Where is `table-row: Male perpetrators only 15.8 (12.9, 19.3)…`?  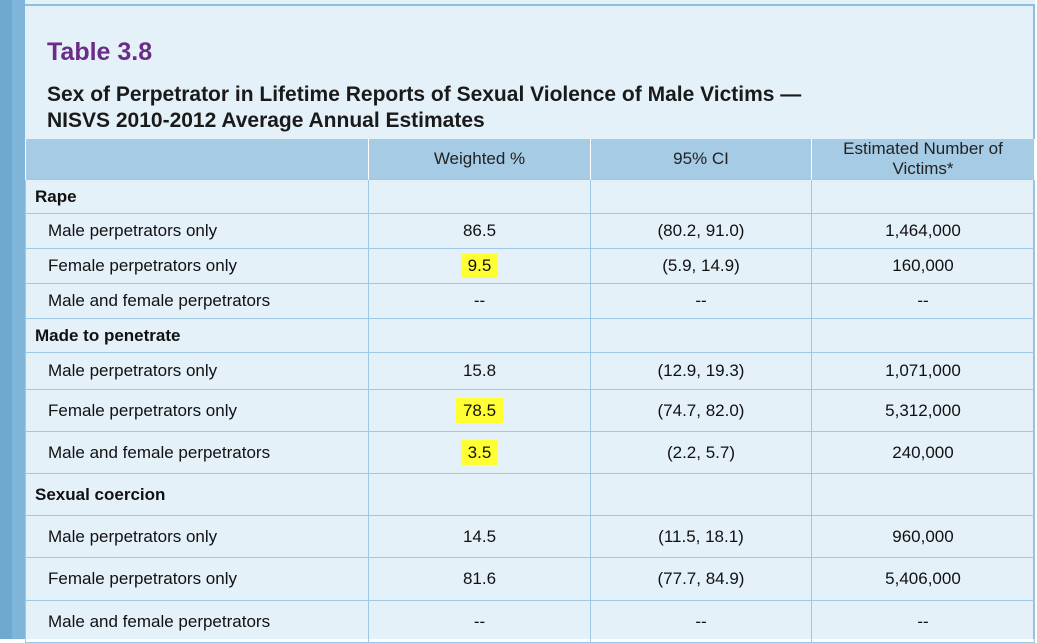
table-row: Male perpetrators only 15.8 (12.9, 19.3)… is located at coordinates (530, 371).